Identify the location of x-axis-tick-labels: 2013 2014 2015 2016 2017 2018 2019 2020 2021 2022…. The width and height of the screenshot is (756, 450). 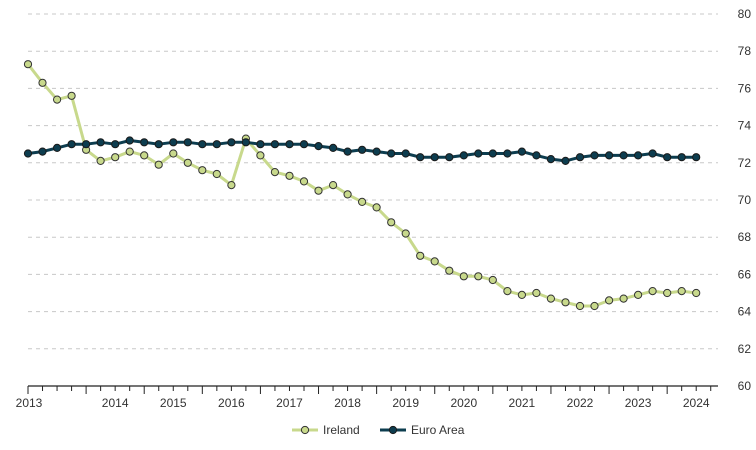
(363, 403).